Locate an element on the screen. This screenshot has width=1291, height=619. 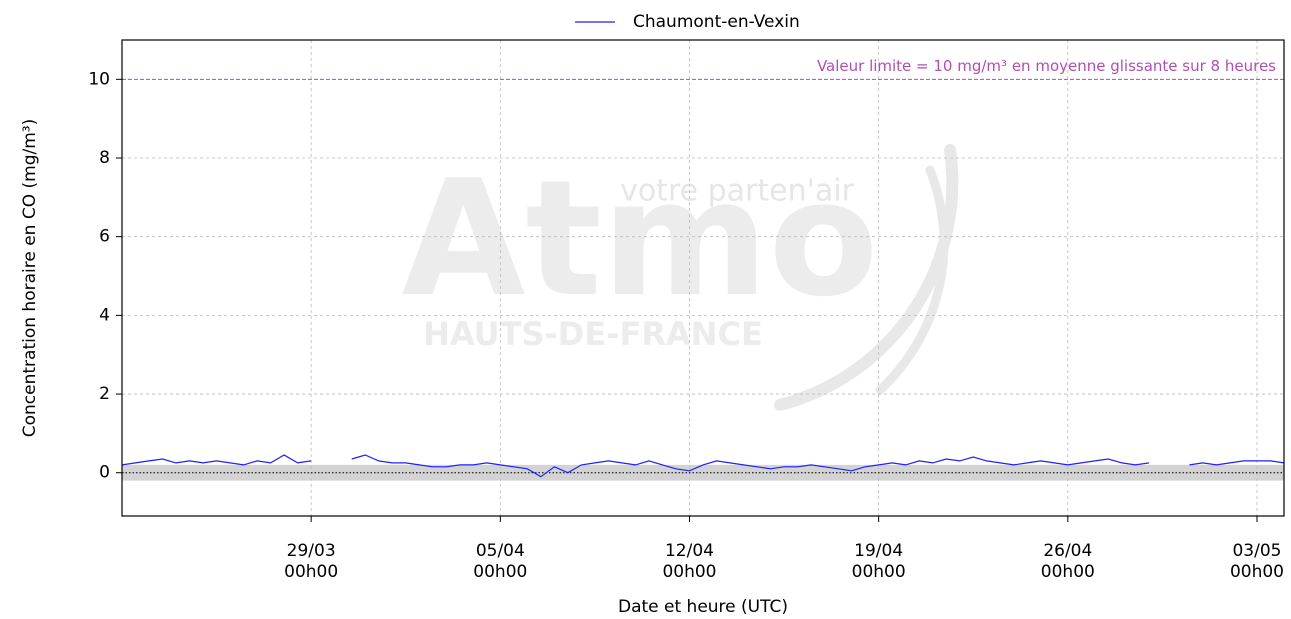
x-tick-label-line: 05/04 is located at coordinates (500, 551).